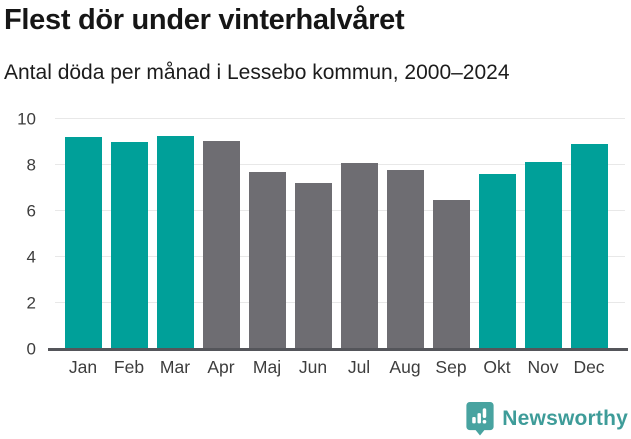 This screenshot has height=439, width=631. Describe the element at coordinates (23, 234) in the screenshot. I see `y-axis-labels: 0 2 4 6 8 10` at that location.